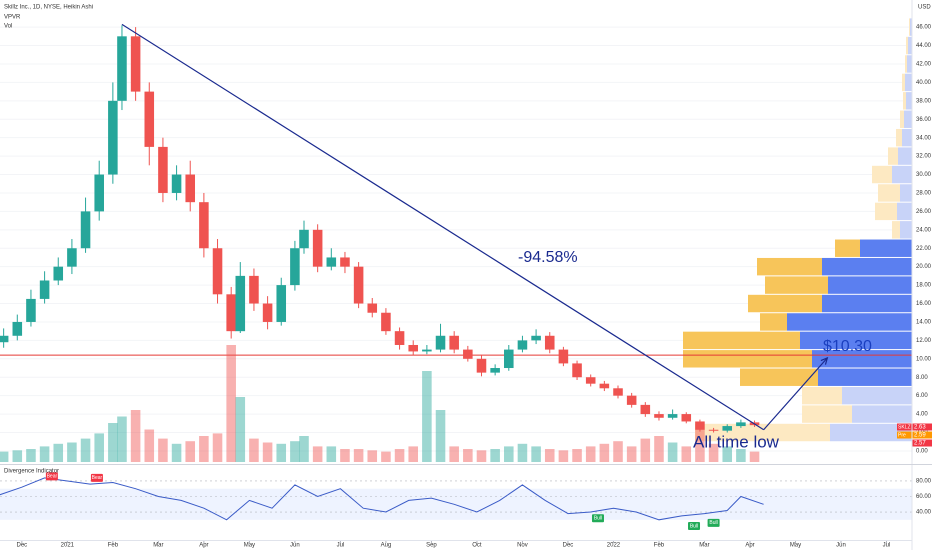  What do you see at coordinates (924, 497) in the screenshot?
I see `y-tick-label: 60.00` at bounding box center [924, 497].